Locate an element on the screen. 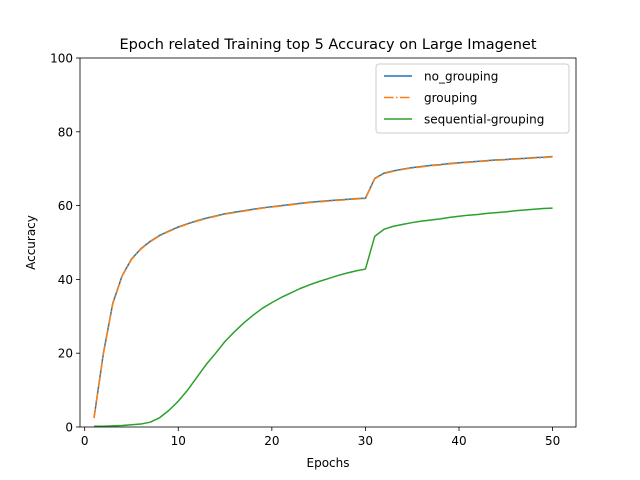 The image size is (640, 480). y-tick-label: 0 is located at coordinates (69, 428).